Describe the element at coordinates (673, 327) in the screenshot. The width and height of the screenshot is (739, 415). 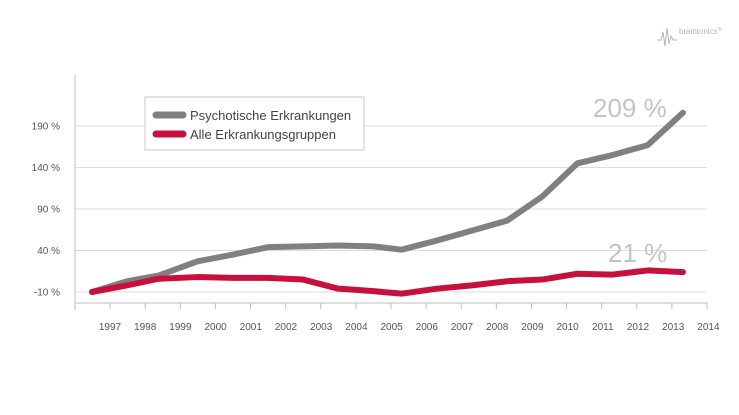
I see `x-tick-label: 2013` at that location.